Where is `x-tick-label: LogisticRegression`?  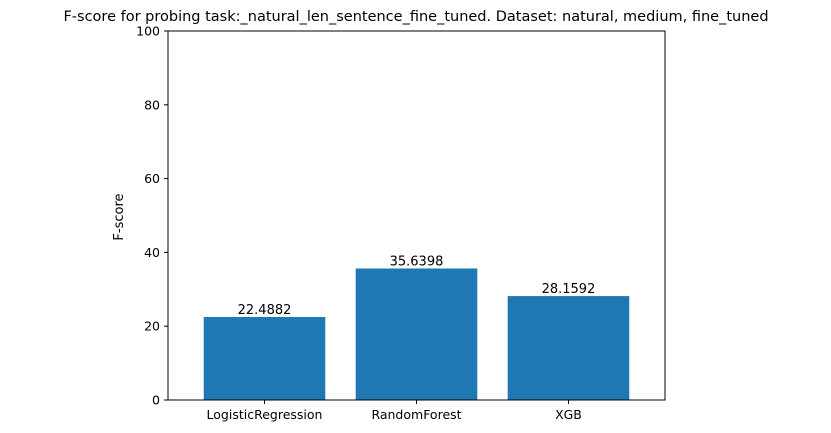 x-tick-label: LogisticRegression is located at coordinates (265, 414).